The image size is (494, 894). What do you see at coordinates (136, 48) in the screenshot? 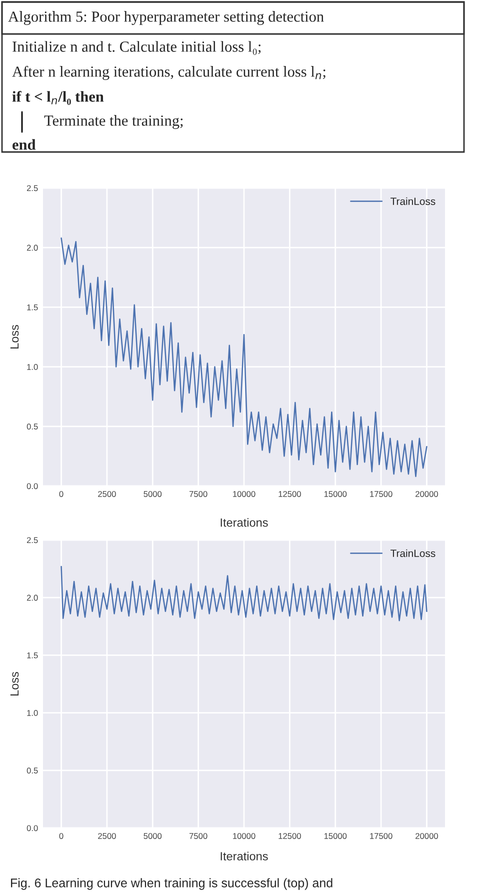
I see `text: Initialize n and t. Calculate initial loss l₀;` at bounding box center [136, 48].